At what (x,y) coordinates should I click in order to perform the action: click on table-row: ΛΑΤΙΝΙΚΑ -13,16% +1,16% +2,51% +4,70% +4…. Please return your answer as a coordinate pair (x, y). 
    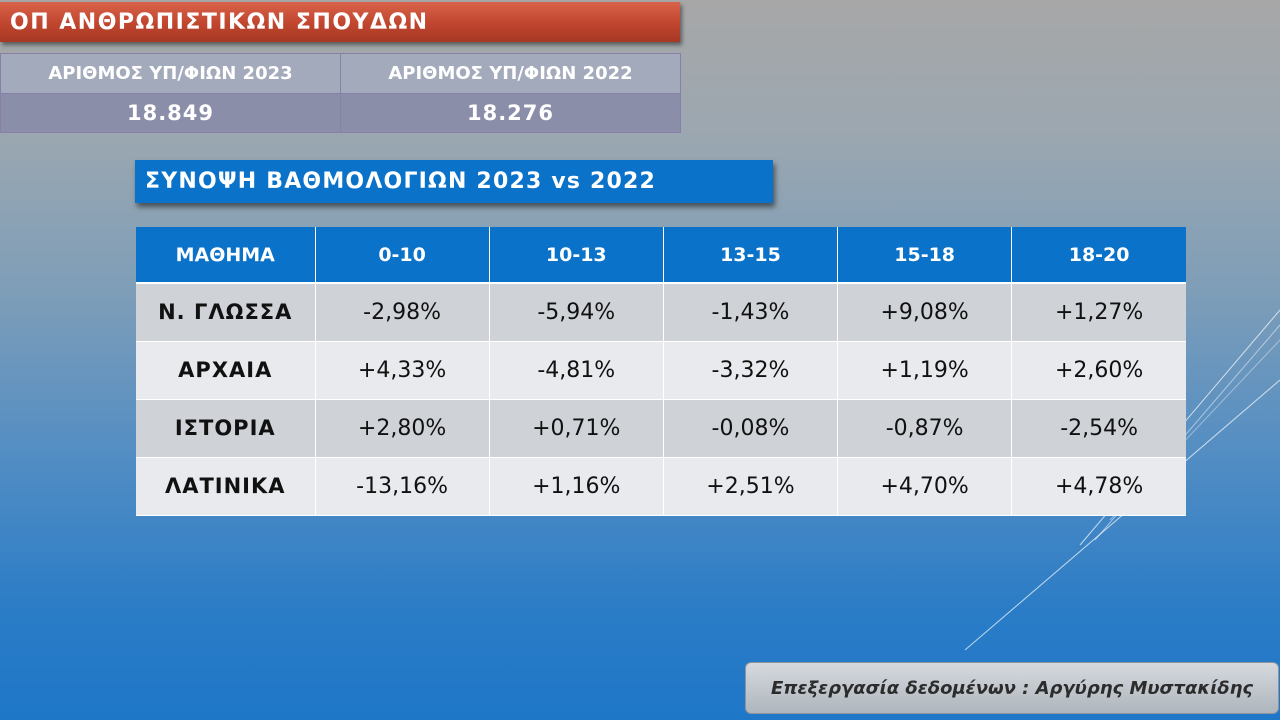
    Looking at the image, I should click on (661, 486).